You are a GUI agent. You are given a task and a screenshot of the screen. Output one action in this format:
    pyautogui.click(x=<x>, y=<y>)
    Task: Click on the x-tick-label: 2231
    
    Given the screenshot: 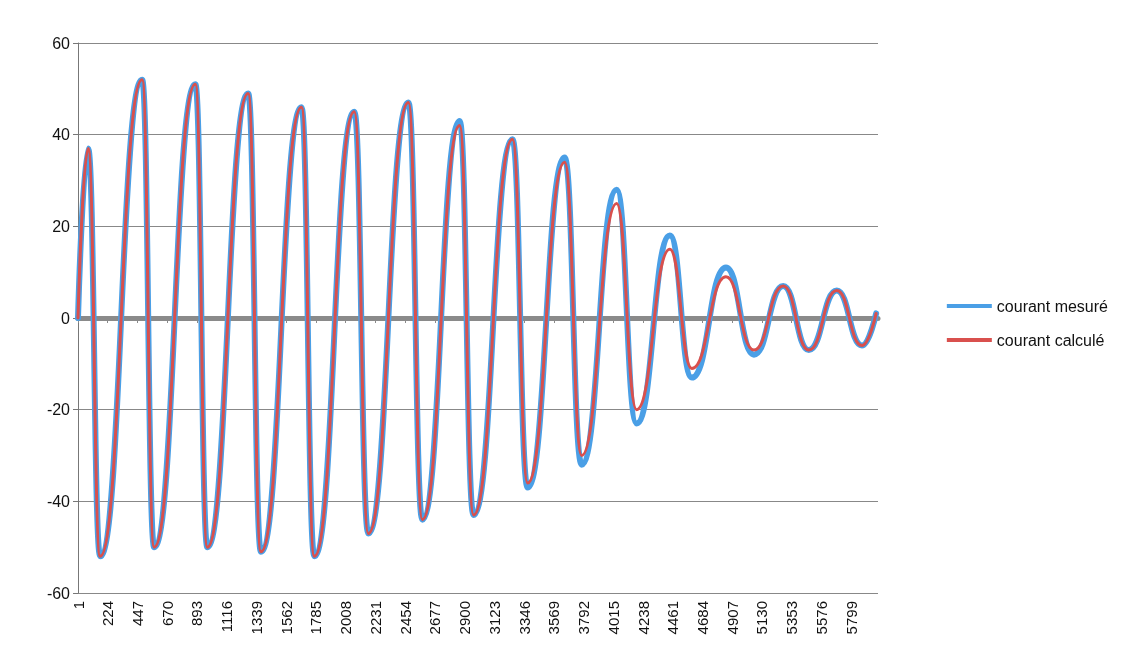 What is the action you would take?
    pyautogui.click(x=375, y=618)
    